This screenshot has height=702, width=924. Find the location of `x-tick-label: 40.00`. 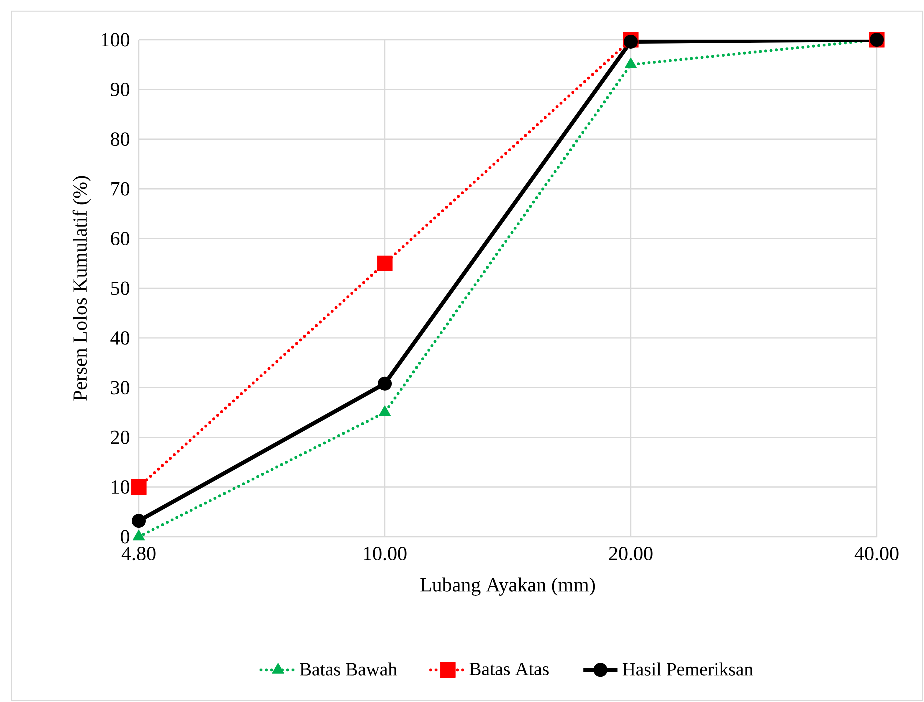

x-tick-label: 40.00 is located at coordinates (876, 554).